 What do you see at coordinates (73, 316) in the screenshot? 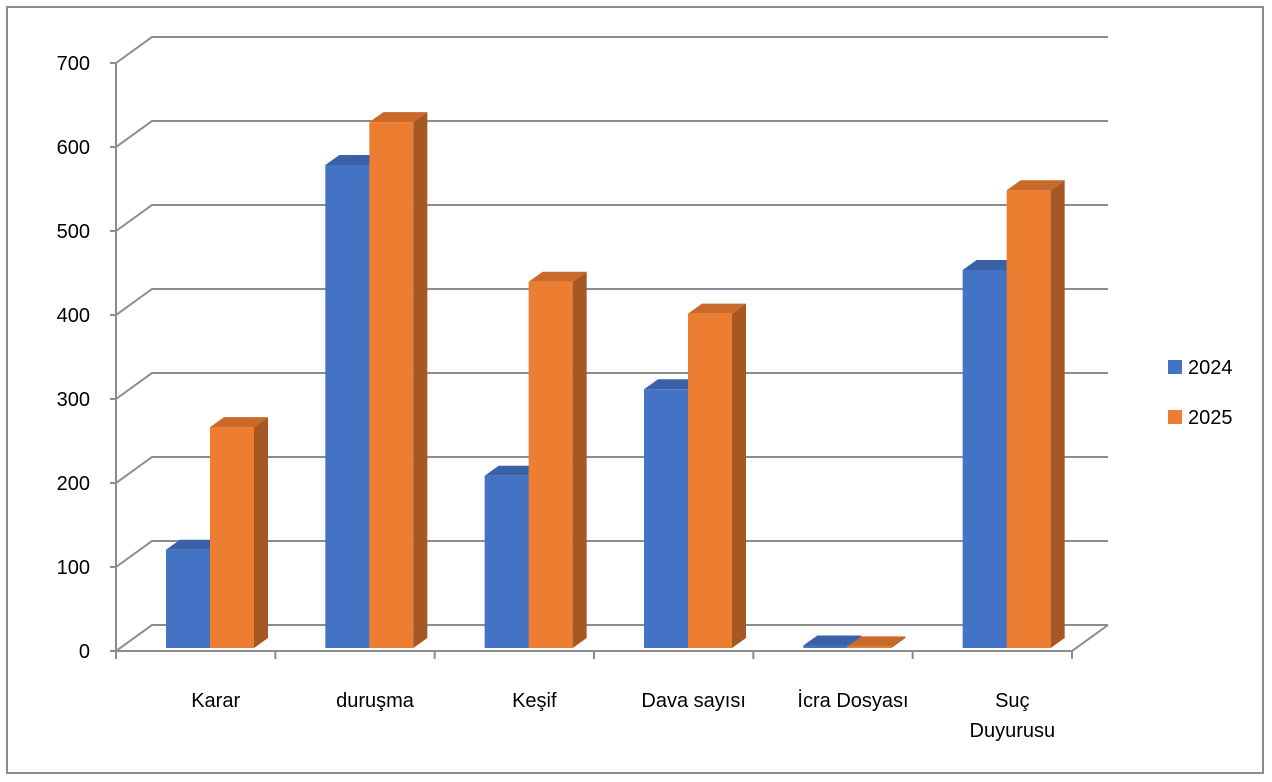
I see `y-tick-label: 400` at bounding box center [73, 316].